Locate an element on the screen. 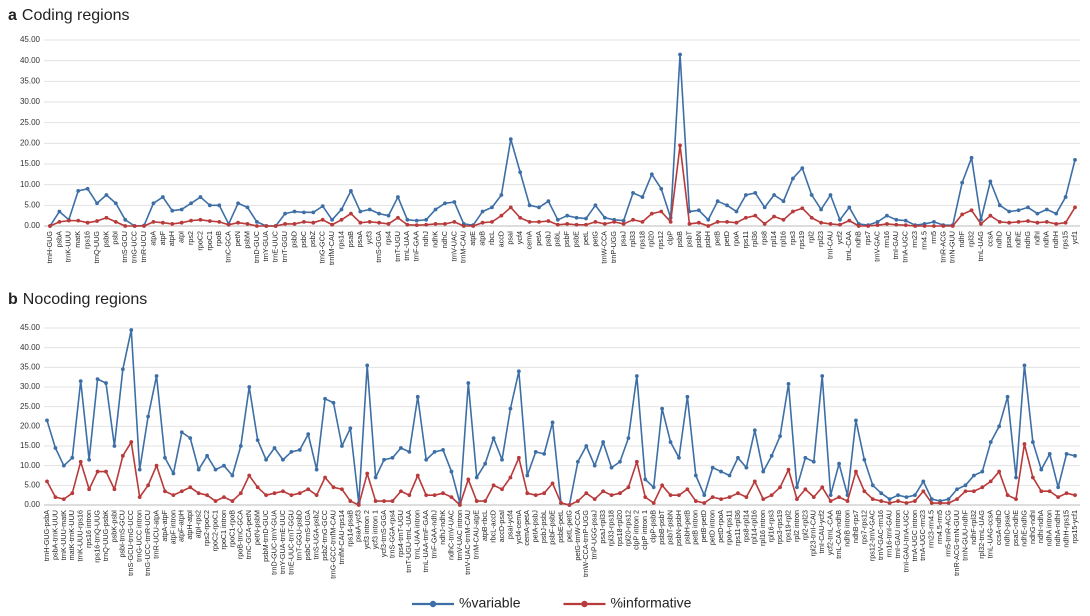 The height and width of the screenshot is (616, 1090). x-tick-label: petB-petD is located at coordinates (703, 526).